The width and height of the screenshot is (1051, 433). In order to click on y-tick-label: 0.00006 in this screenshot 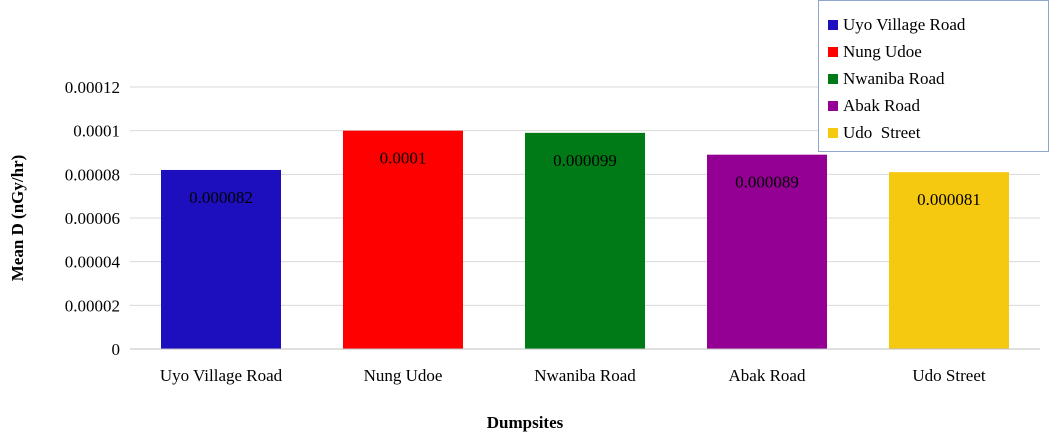, I will do `click(92, 218)`.